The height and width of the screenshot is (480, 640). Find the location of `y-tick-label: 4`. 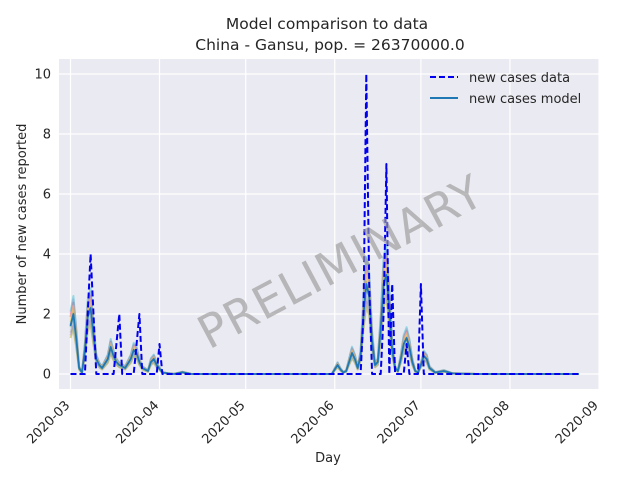

y-tick-label: 4 is located at coordinates (47, 255).